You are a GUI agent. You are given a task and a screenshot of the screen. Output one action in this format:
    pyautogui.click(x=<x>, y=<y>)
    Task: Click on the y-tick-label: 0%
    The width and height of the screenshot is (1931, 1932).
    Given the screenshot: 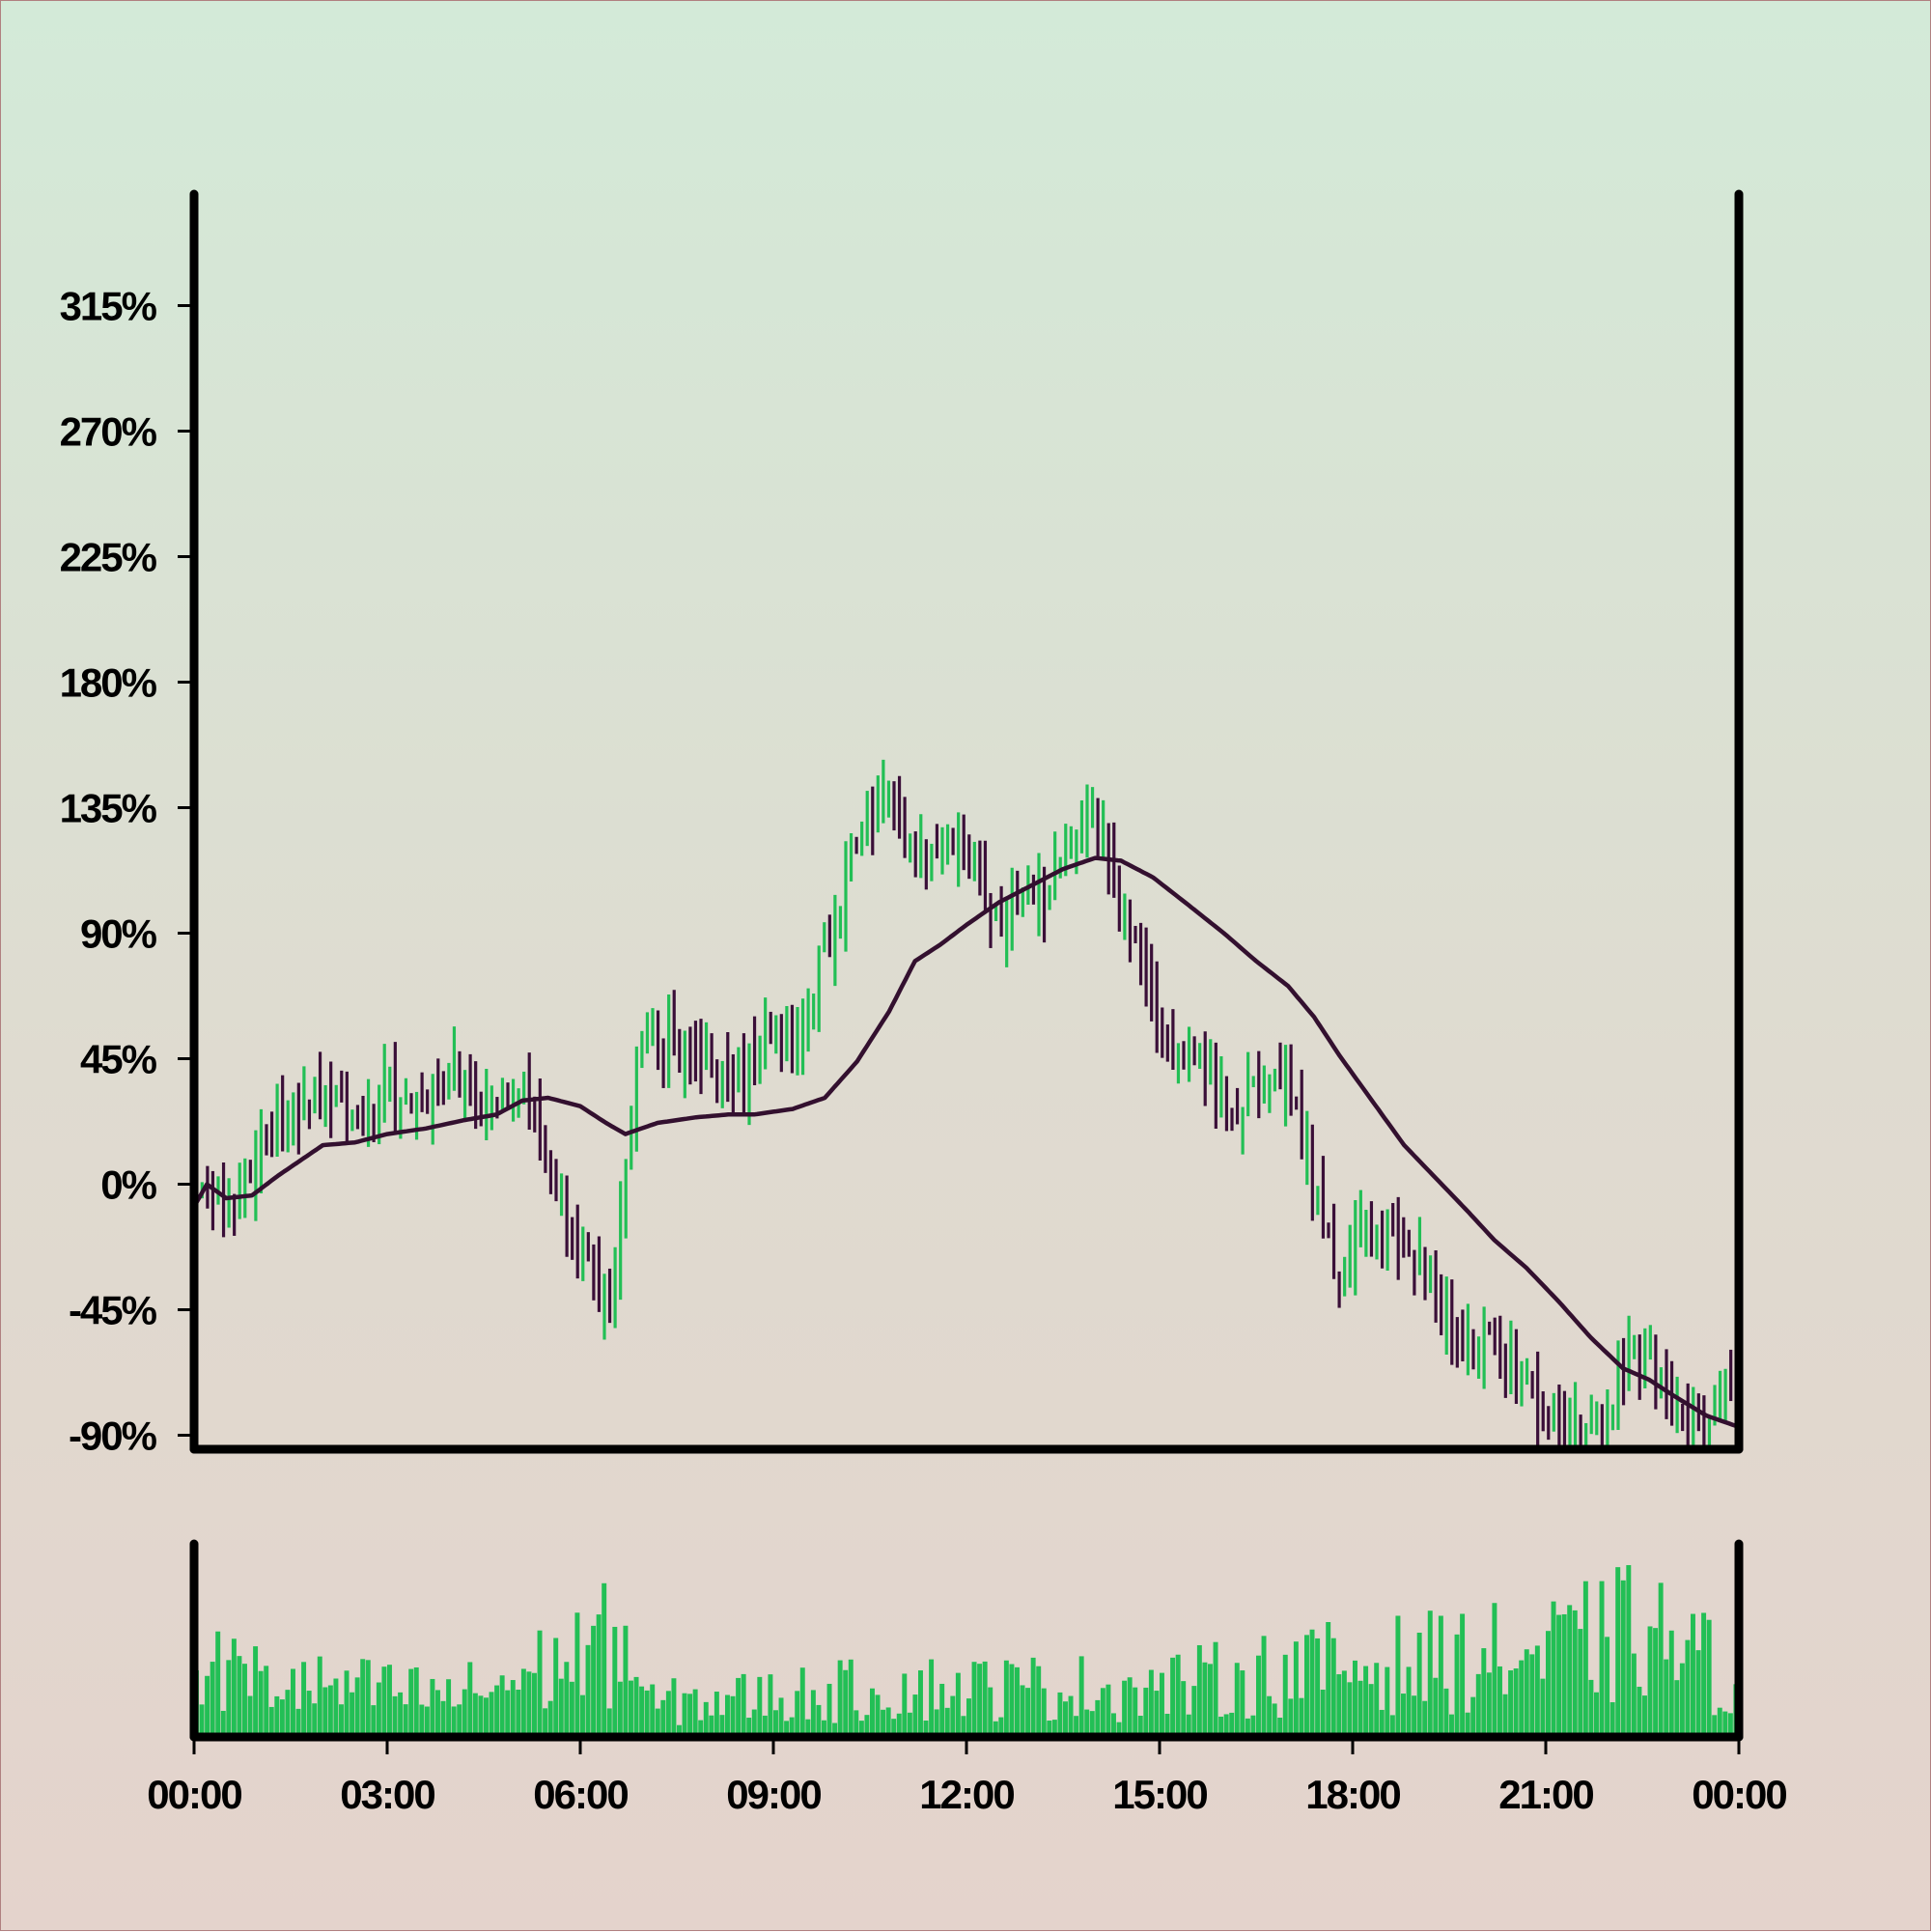 What is the action you would take?
    pyautogui.click(x=128, y=1185)
    